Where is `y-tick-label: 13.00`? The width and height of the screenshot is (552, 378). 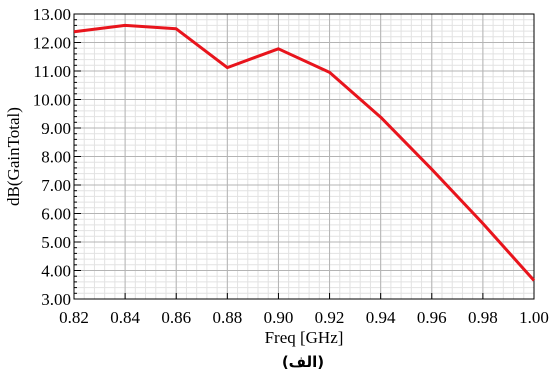
y-tick-label: 13.00 is located at coordinates (52, 14).